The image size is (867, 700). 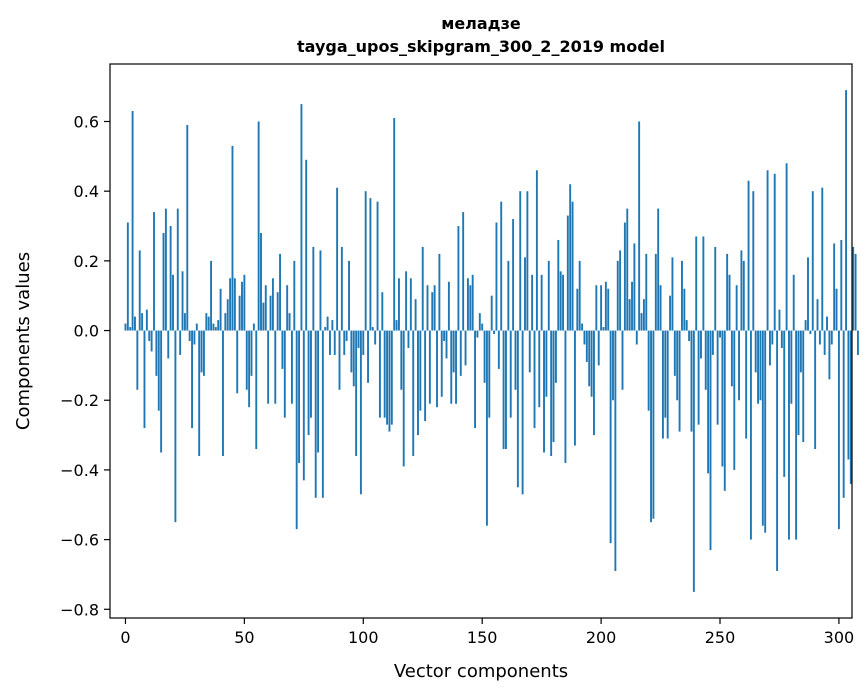 I want to click on y-tick-label: −0.8, so click(x=79, y=609).